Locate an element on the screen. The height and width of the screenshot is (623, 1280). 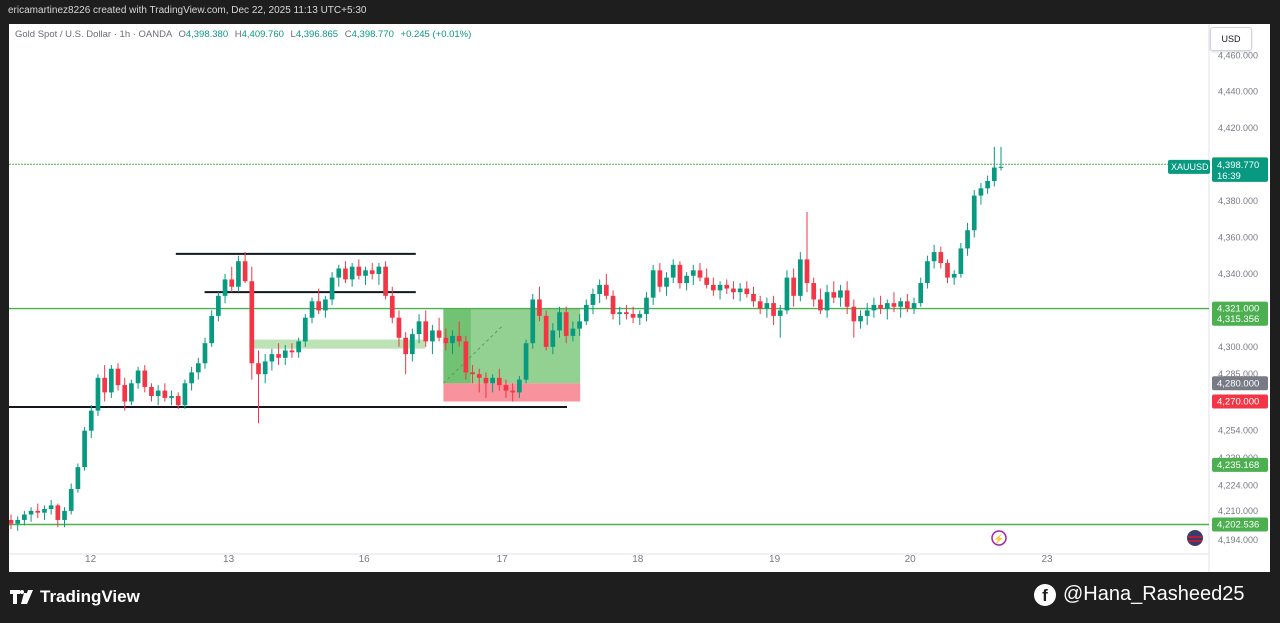
y-tick-label: 4,254.000 is located at coordinates (1238, 431).